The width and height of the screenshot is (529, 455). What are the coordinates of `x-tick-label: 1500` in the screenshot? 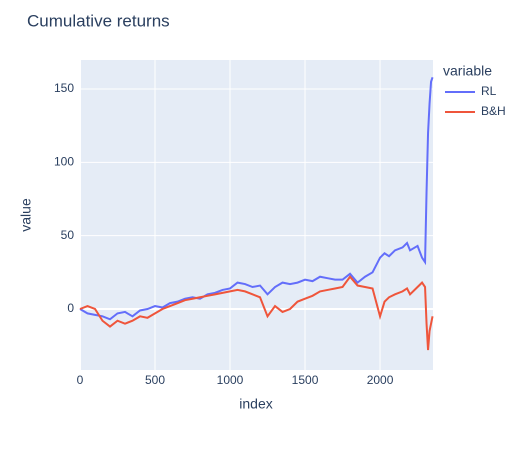 It's located at (305, 380).